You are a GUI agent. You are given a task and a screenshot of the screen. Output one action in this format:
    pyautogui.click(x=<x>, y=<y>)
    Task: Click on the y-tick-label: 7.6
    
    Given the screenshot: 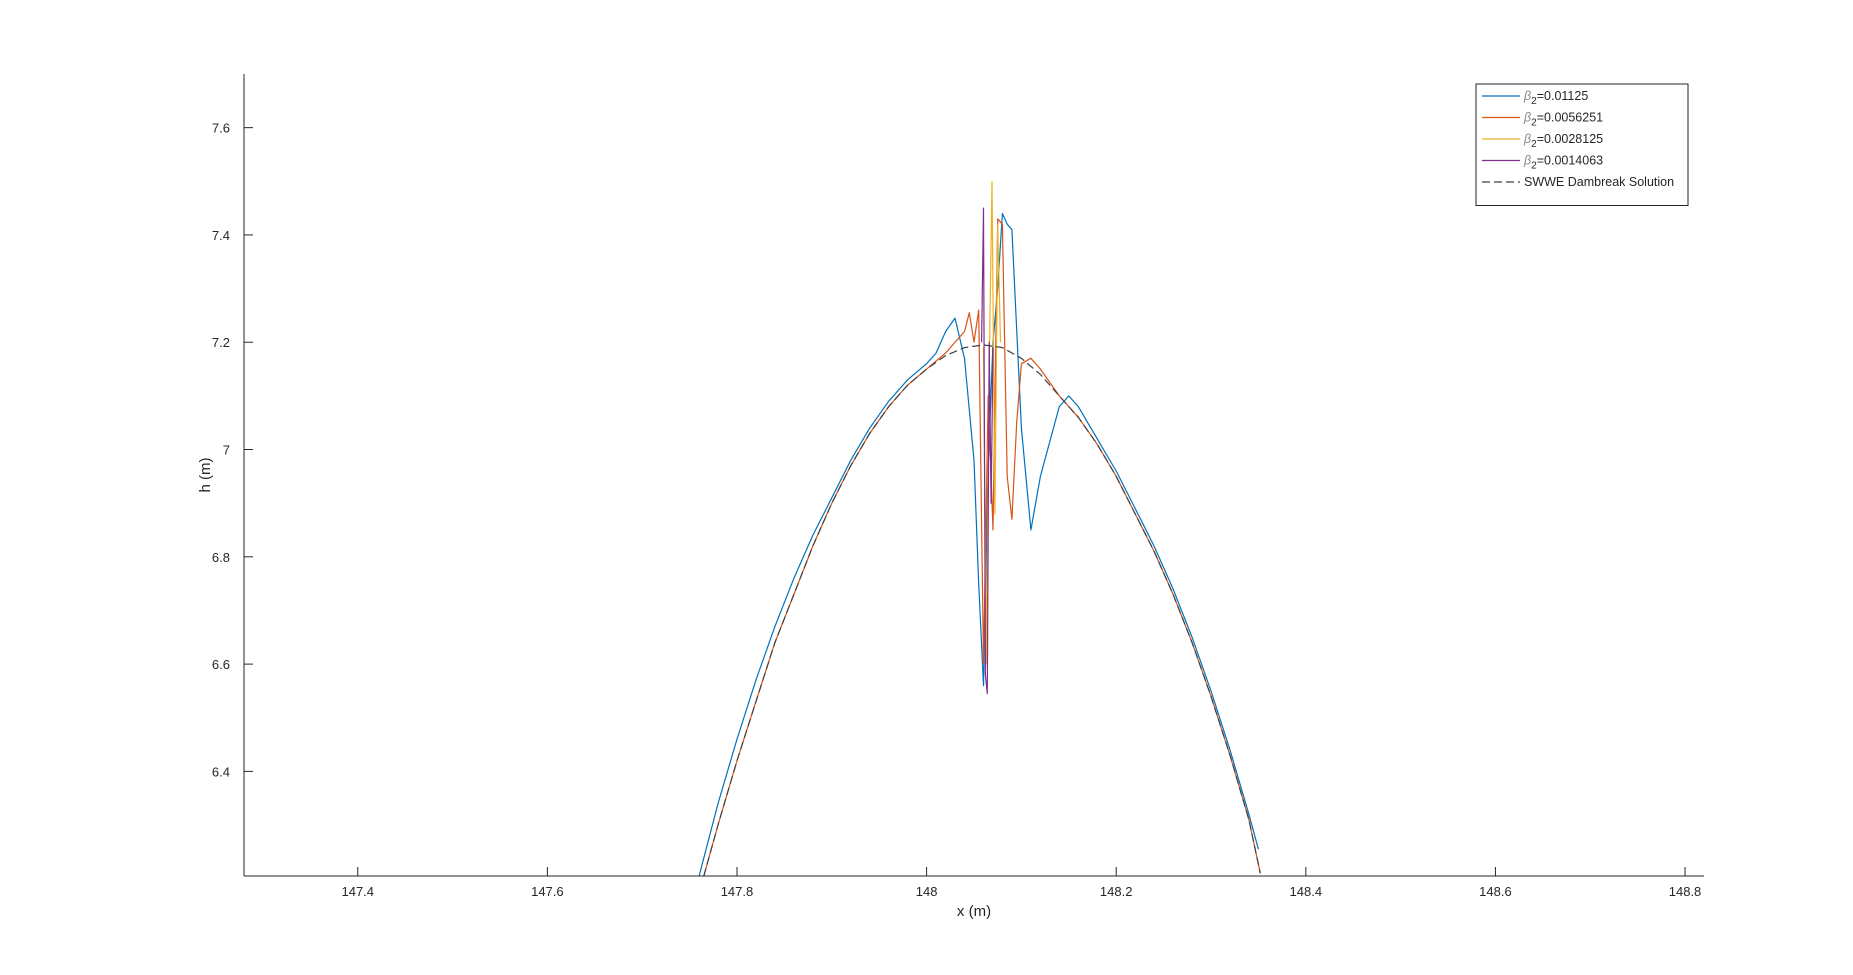 What is the action you would take?
    pyautogui.click(x=221, y=128)
    